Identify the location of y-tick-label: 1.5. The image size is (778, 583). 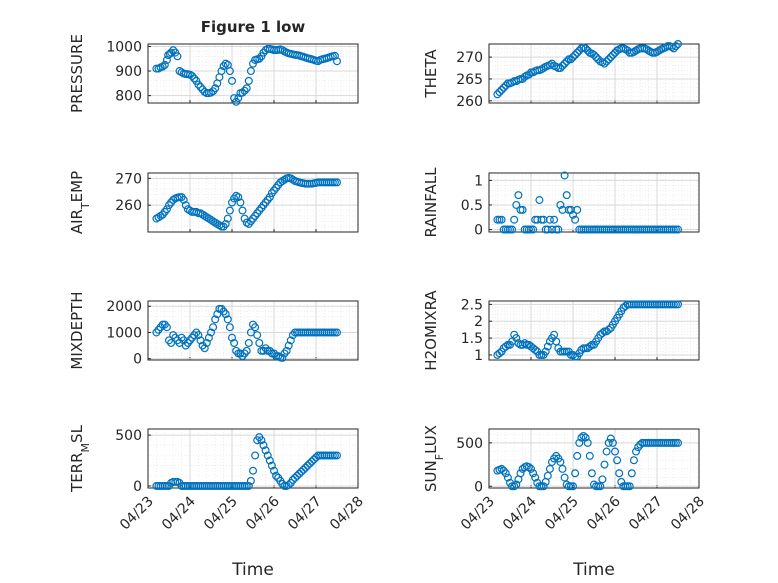
(472, 339).